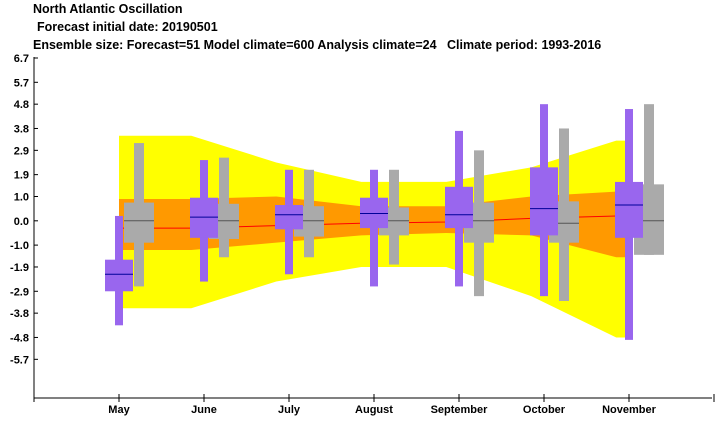 The width and height of the screenshot is (720, 421). I want to click on forecast-box-october, so click(544, 201).